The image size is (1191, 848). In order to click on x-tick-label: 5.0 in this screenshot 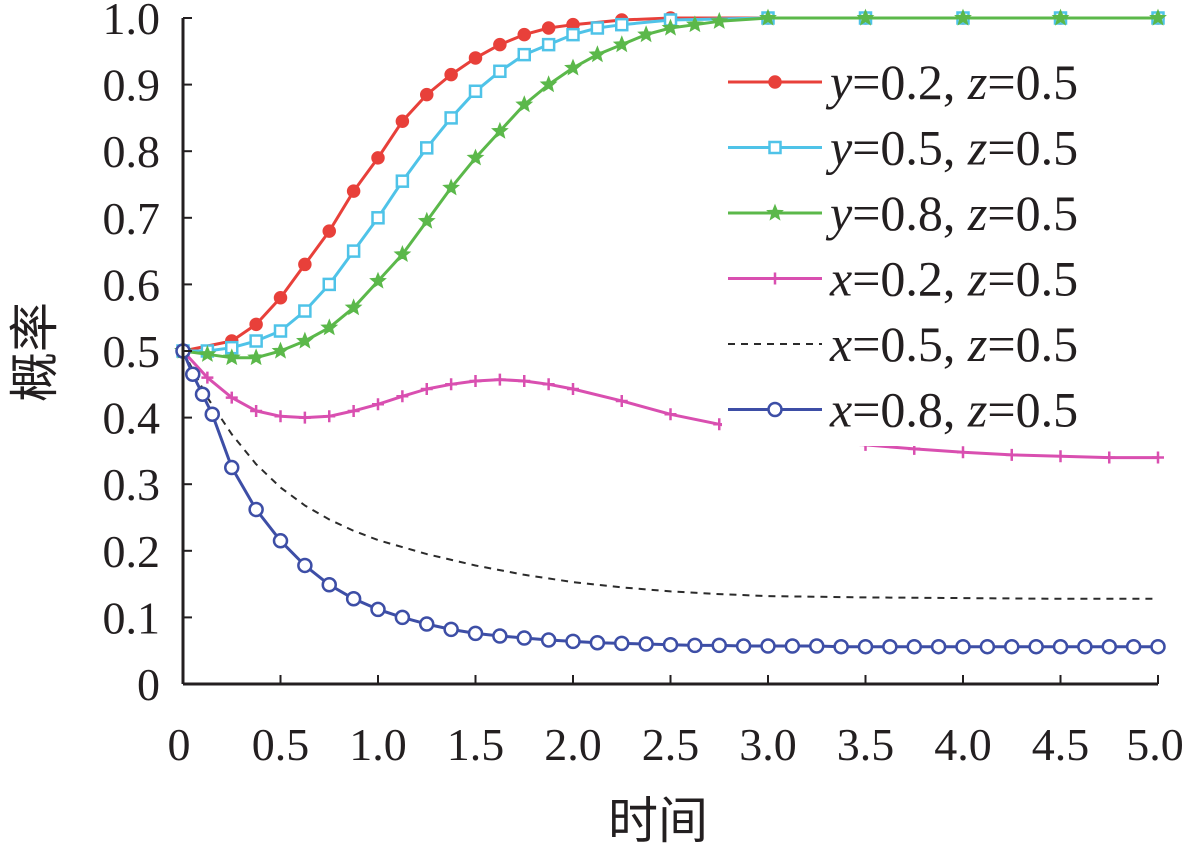, I will do `click(1155, 744)`.